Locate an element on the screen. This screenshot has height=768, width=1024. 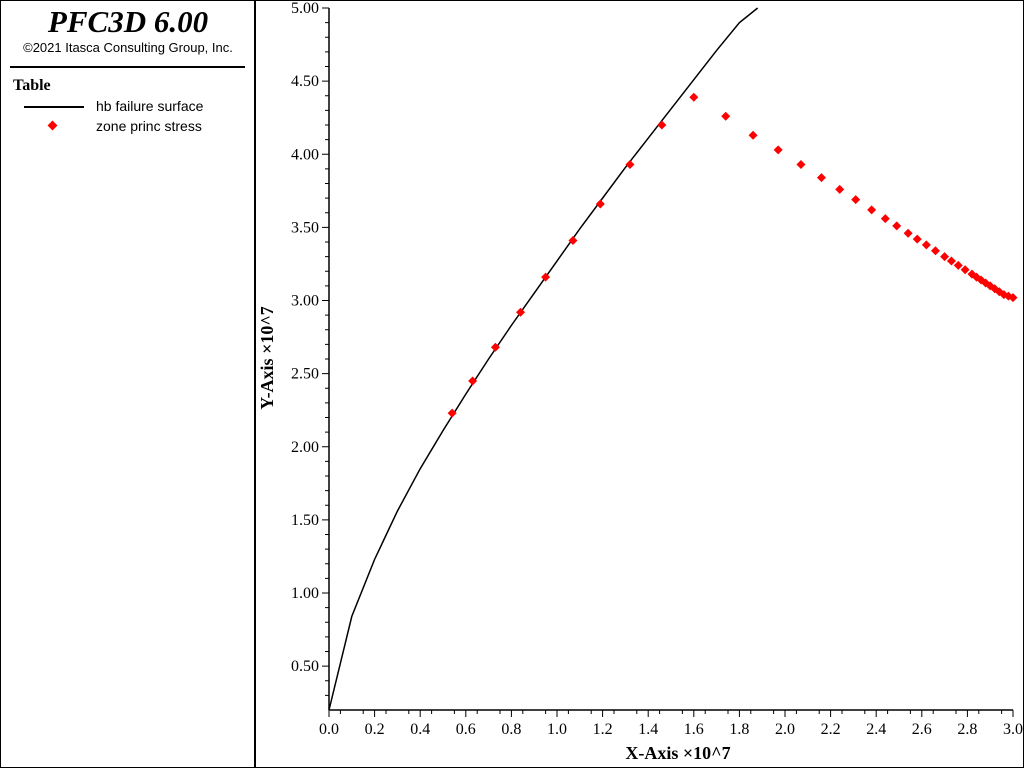
legend-divider is located at coordinates (127, 67).